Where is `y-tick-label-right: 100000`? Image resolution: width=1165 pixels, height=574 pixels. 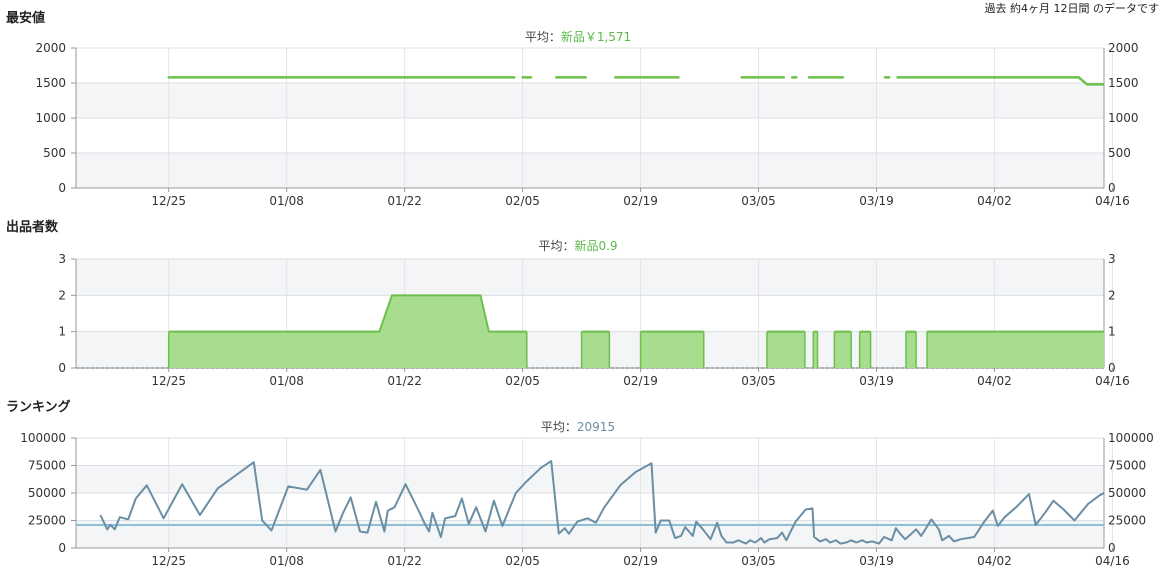 y-tick-label-right: 100000 is located at coordinates (1131, 438).